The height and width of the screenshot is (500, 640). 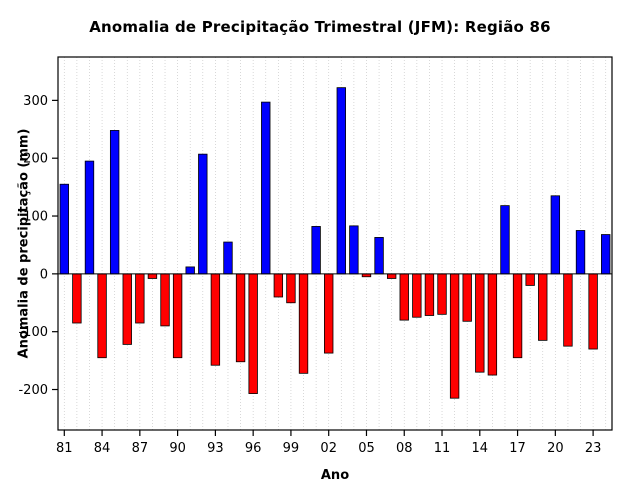 What do you see at coordinates (517, 448) in the screenshot?
I see `x-tick-label: 17` at bounding box center [517, 448].